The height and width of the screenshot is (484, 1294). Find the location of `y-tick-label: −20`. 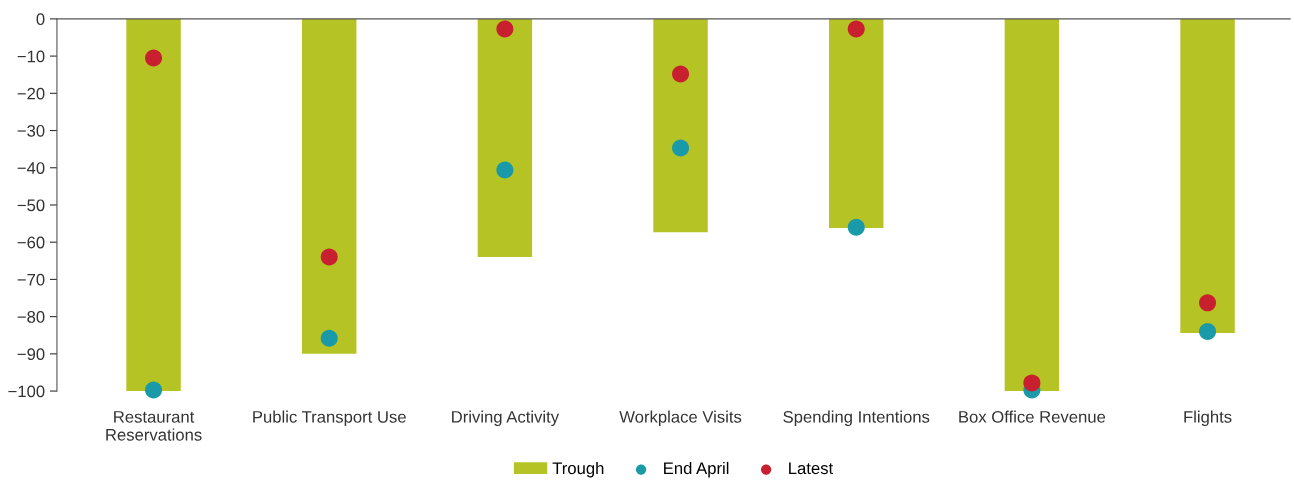

y-tick-label: −20 is located at coordinates (31, 93).